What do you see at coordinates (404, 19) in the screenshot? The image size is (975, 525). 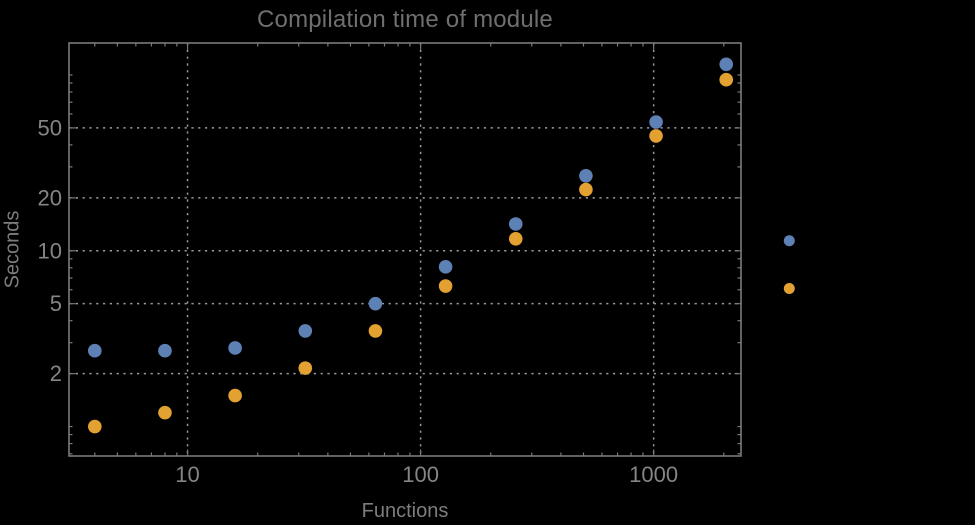 I see `chart-title: Compilation time of module` at bounding box center [404, 19].